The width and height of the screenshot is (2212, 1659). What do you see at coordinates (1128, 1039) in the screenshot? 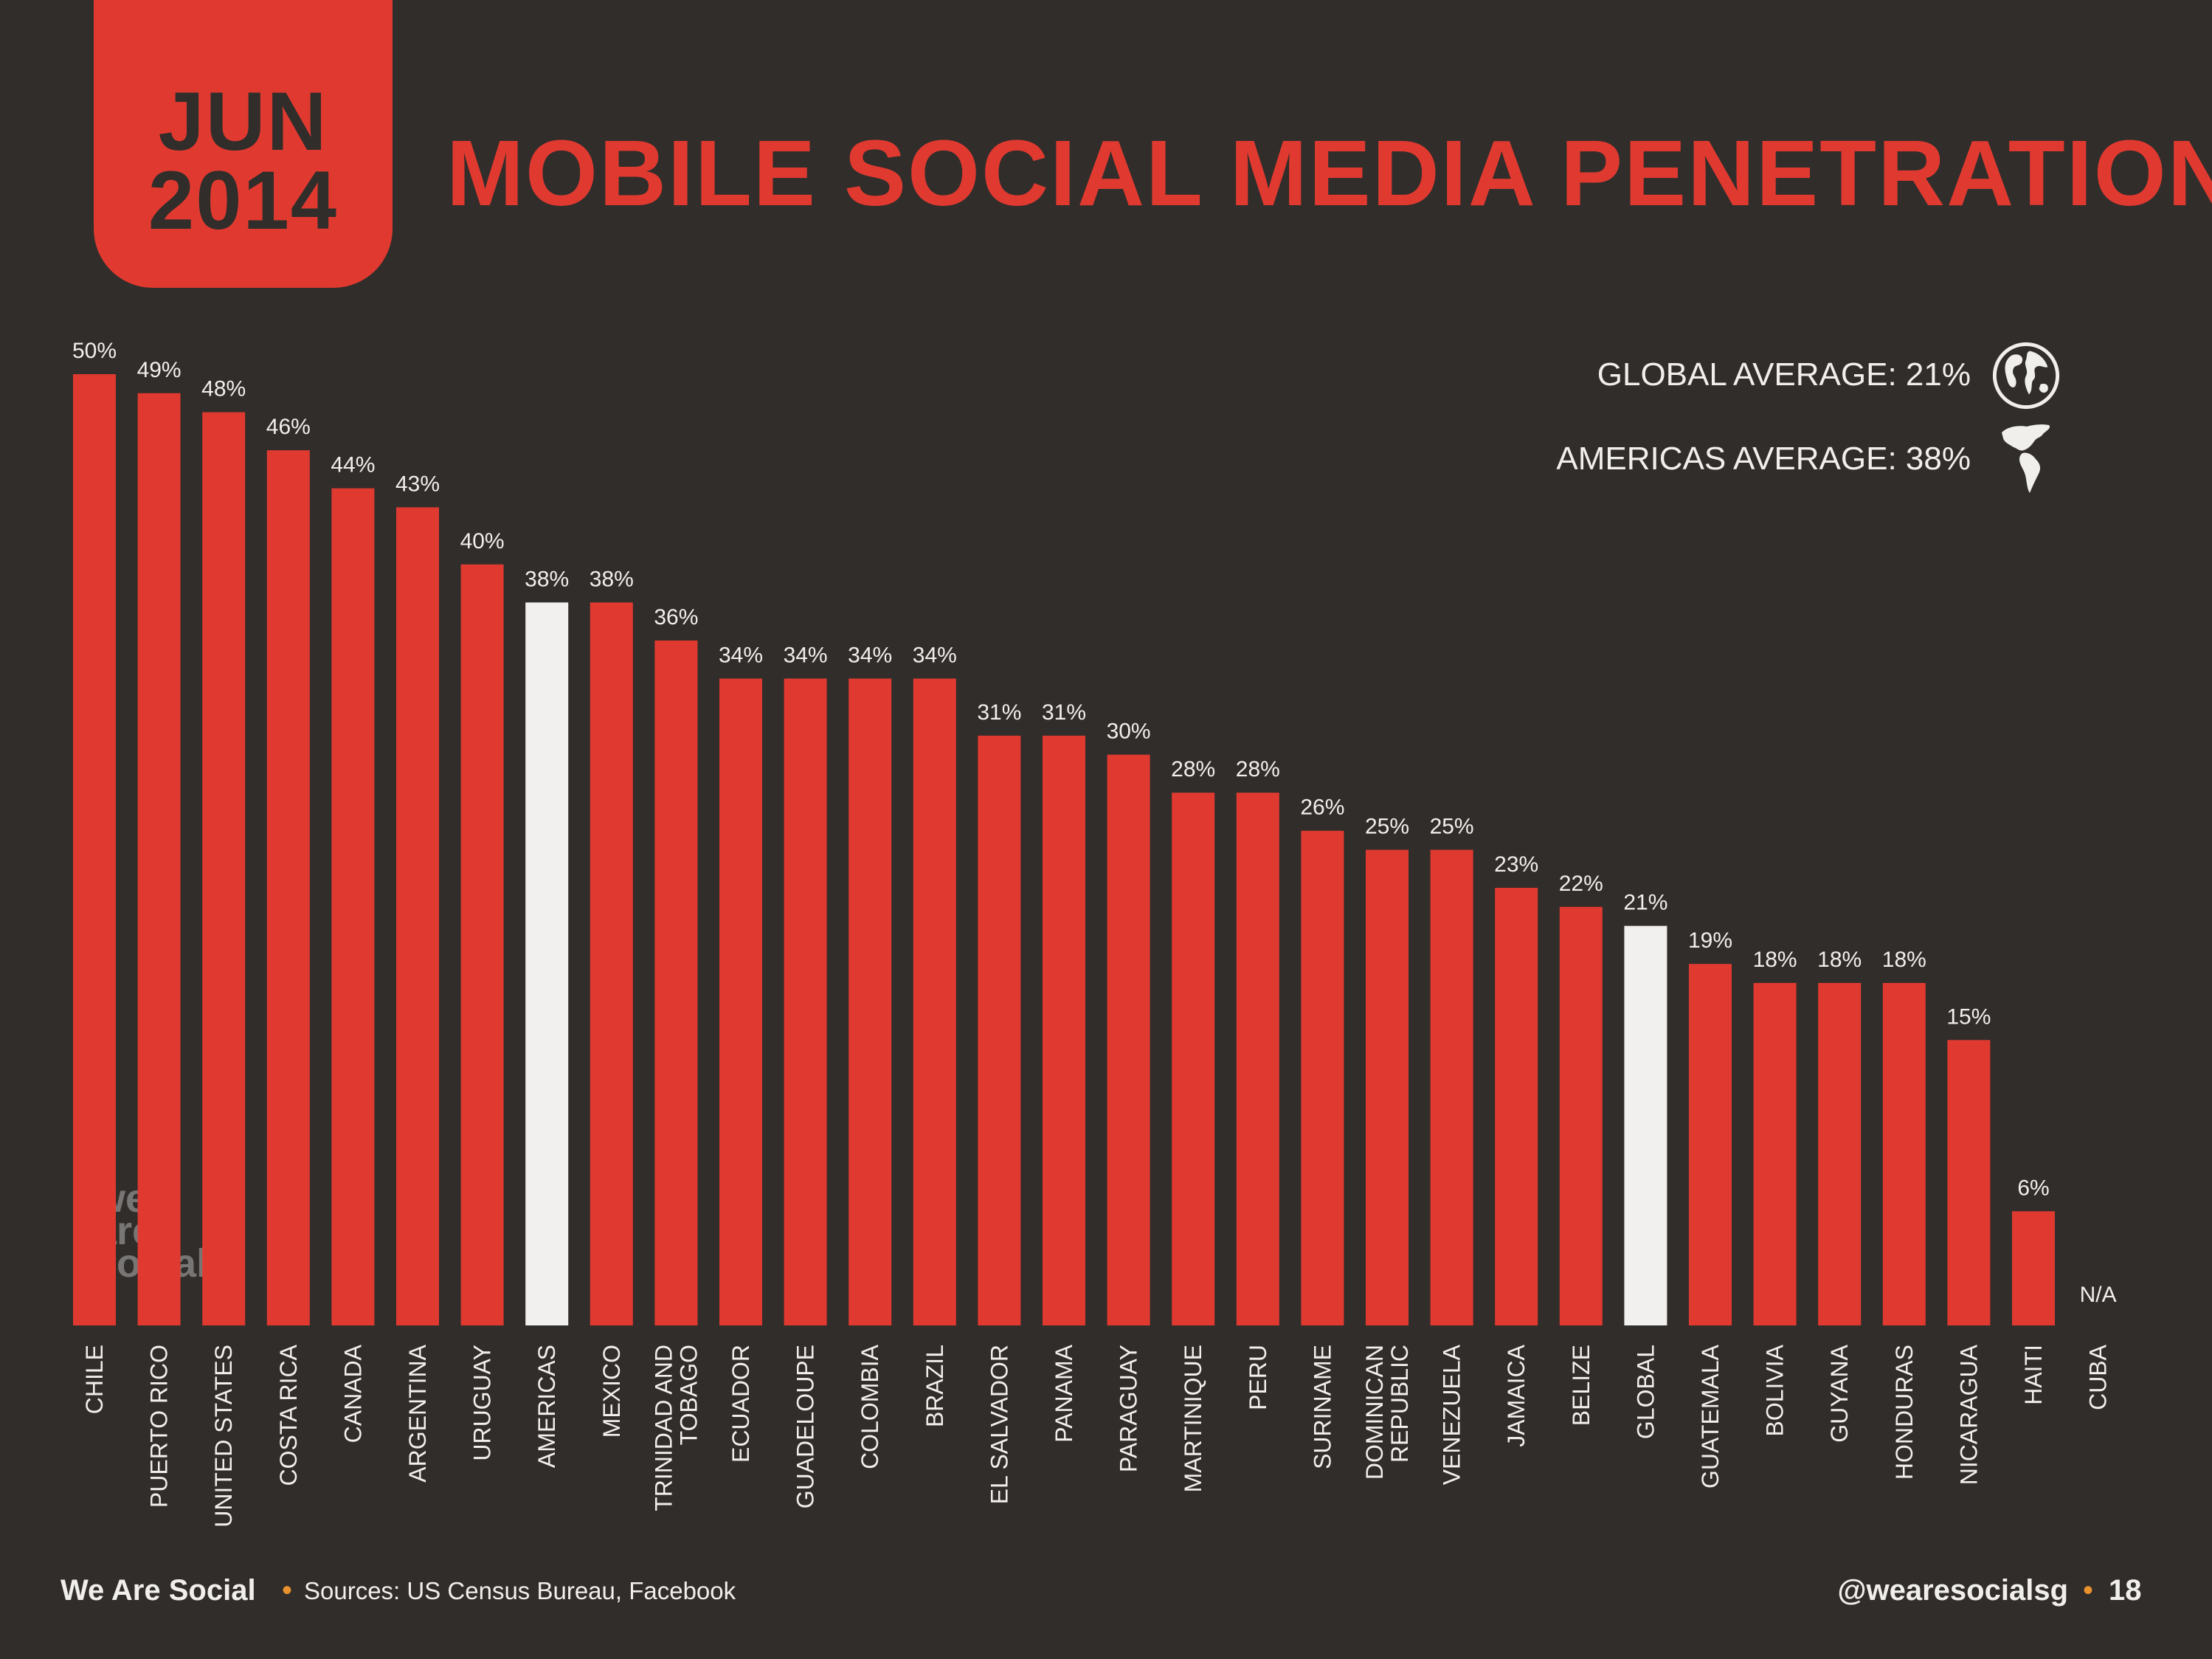
I see `bar-paraguay` at bounding box center [1128, 1039].